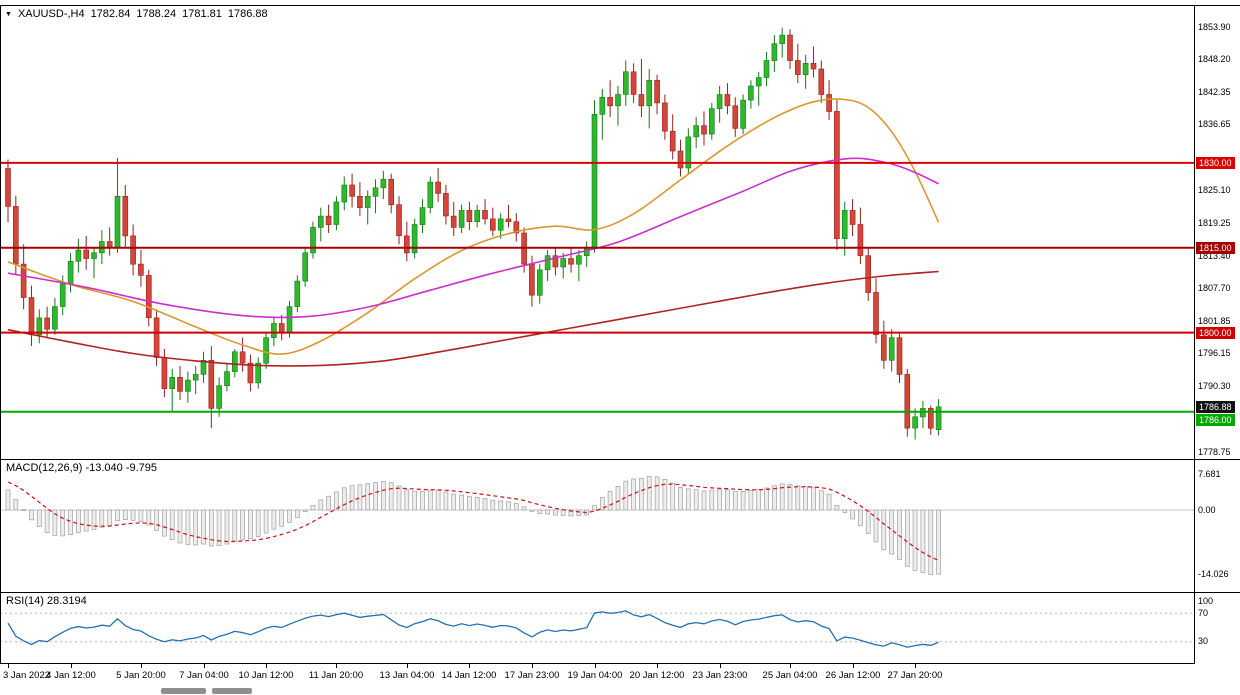 Image resolution: width=1240 pixels, height=695 pixels. Describe the element at coordinates (620, 459) in the screenshot. I see `macd-pane-separator` at that location.